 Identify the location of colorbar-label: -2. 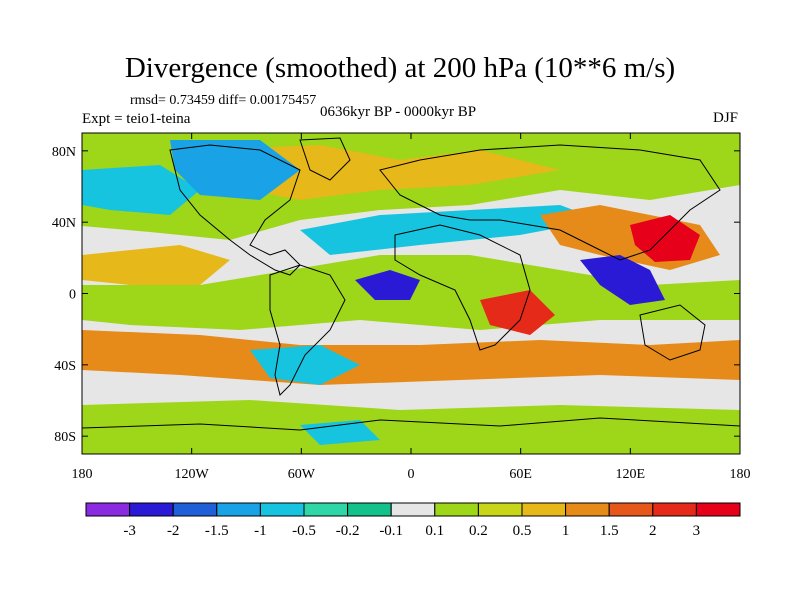
(173, 531).